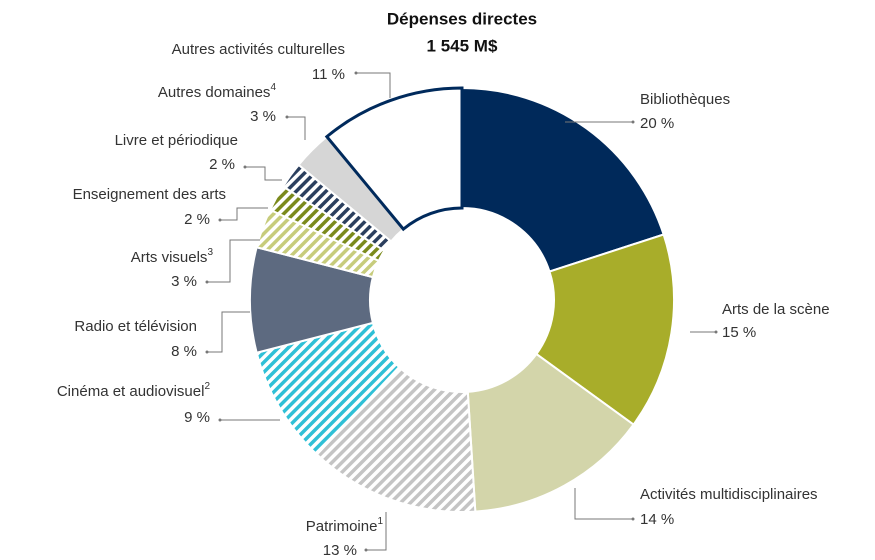 Image resolution: width=875 pixels, height=560 pixels. I want to click on category-name: Patrimoine, so click(342, 526).